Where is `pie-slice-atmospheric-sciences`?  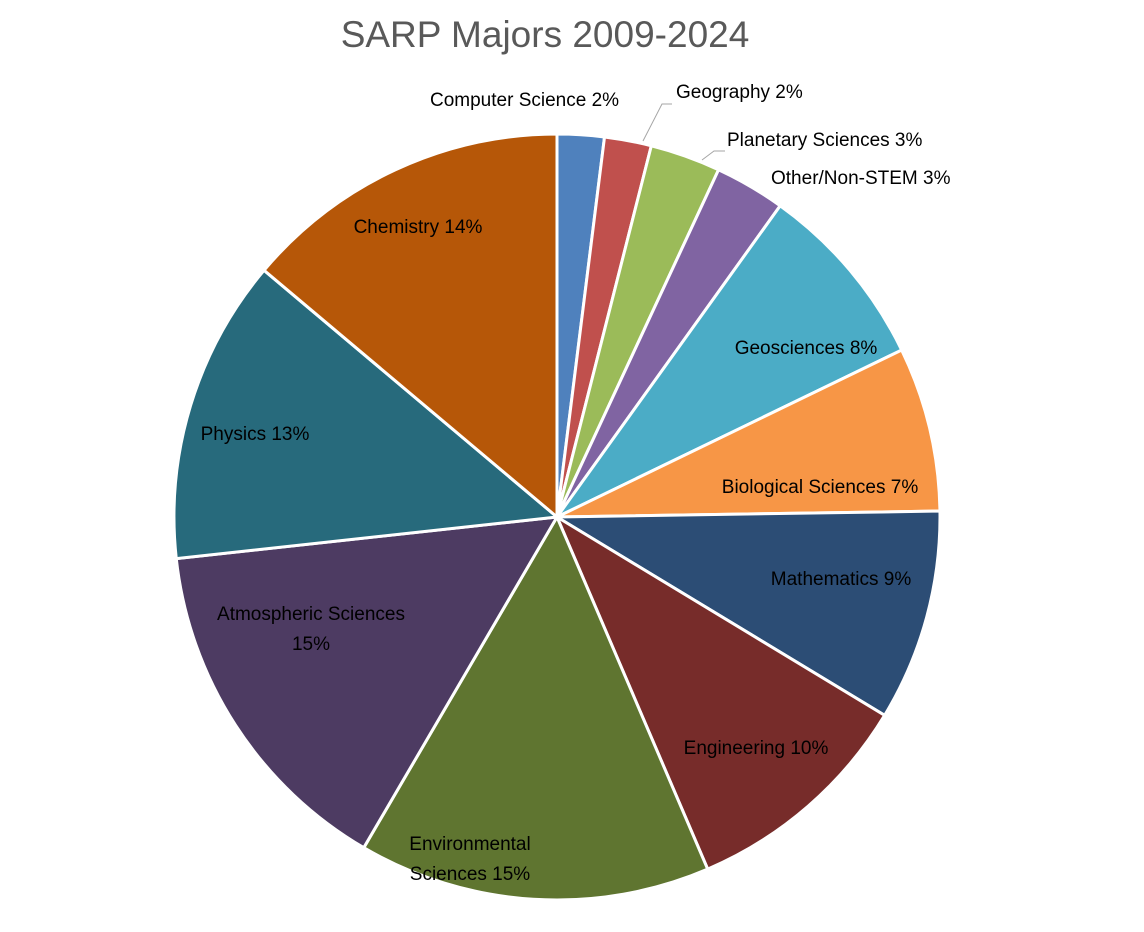
pie-slice-atmospheric-sciences is located at coordinates (367, 682).